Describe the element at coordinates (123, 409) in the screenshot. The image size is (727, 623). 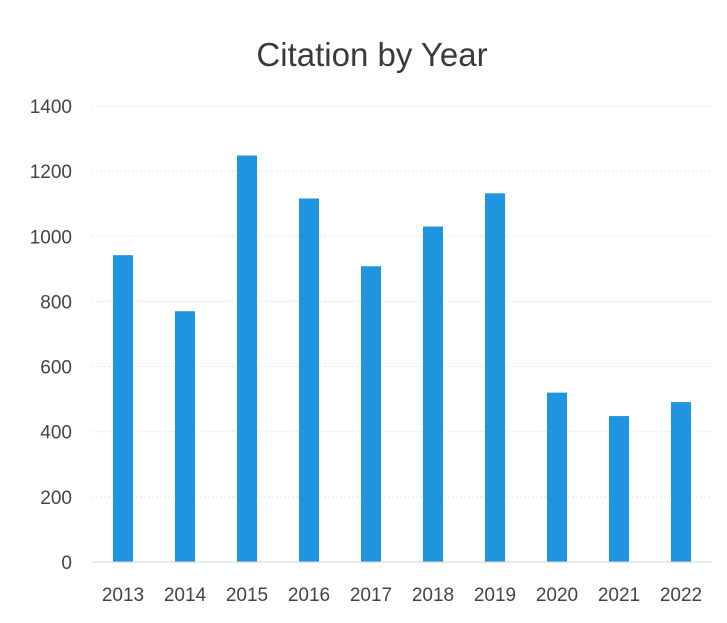
I see `bar-2013` at that location.